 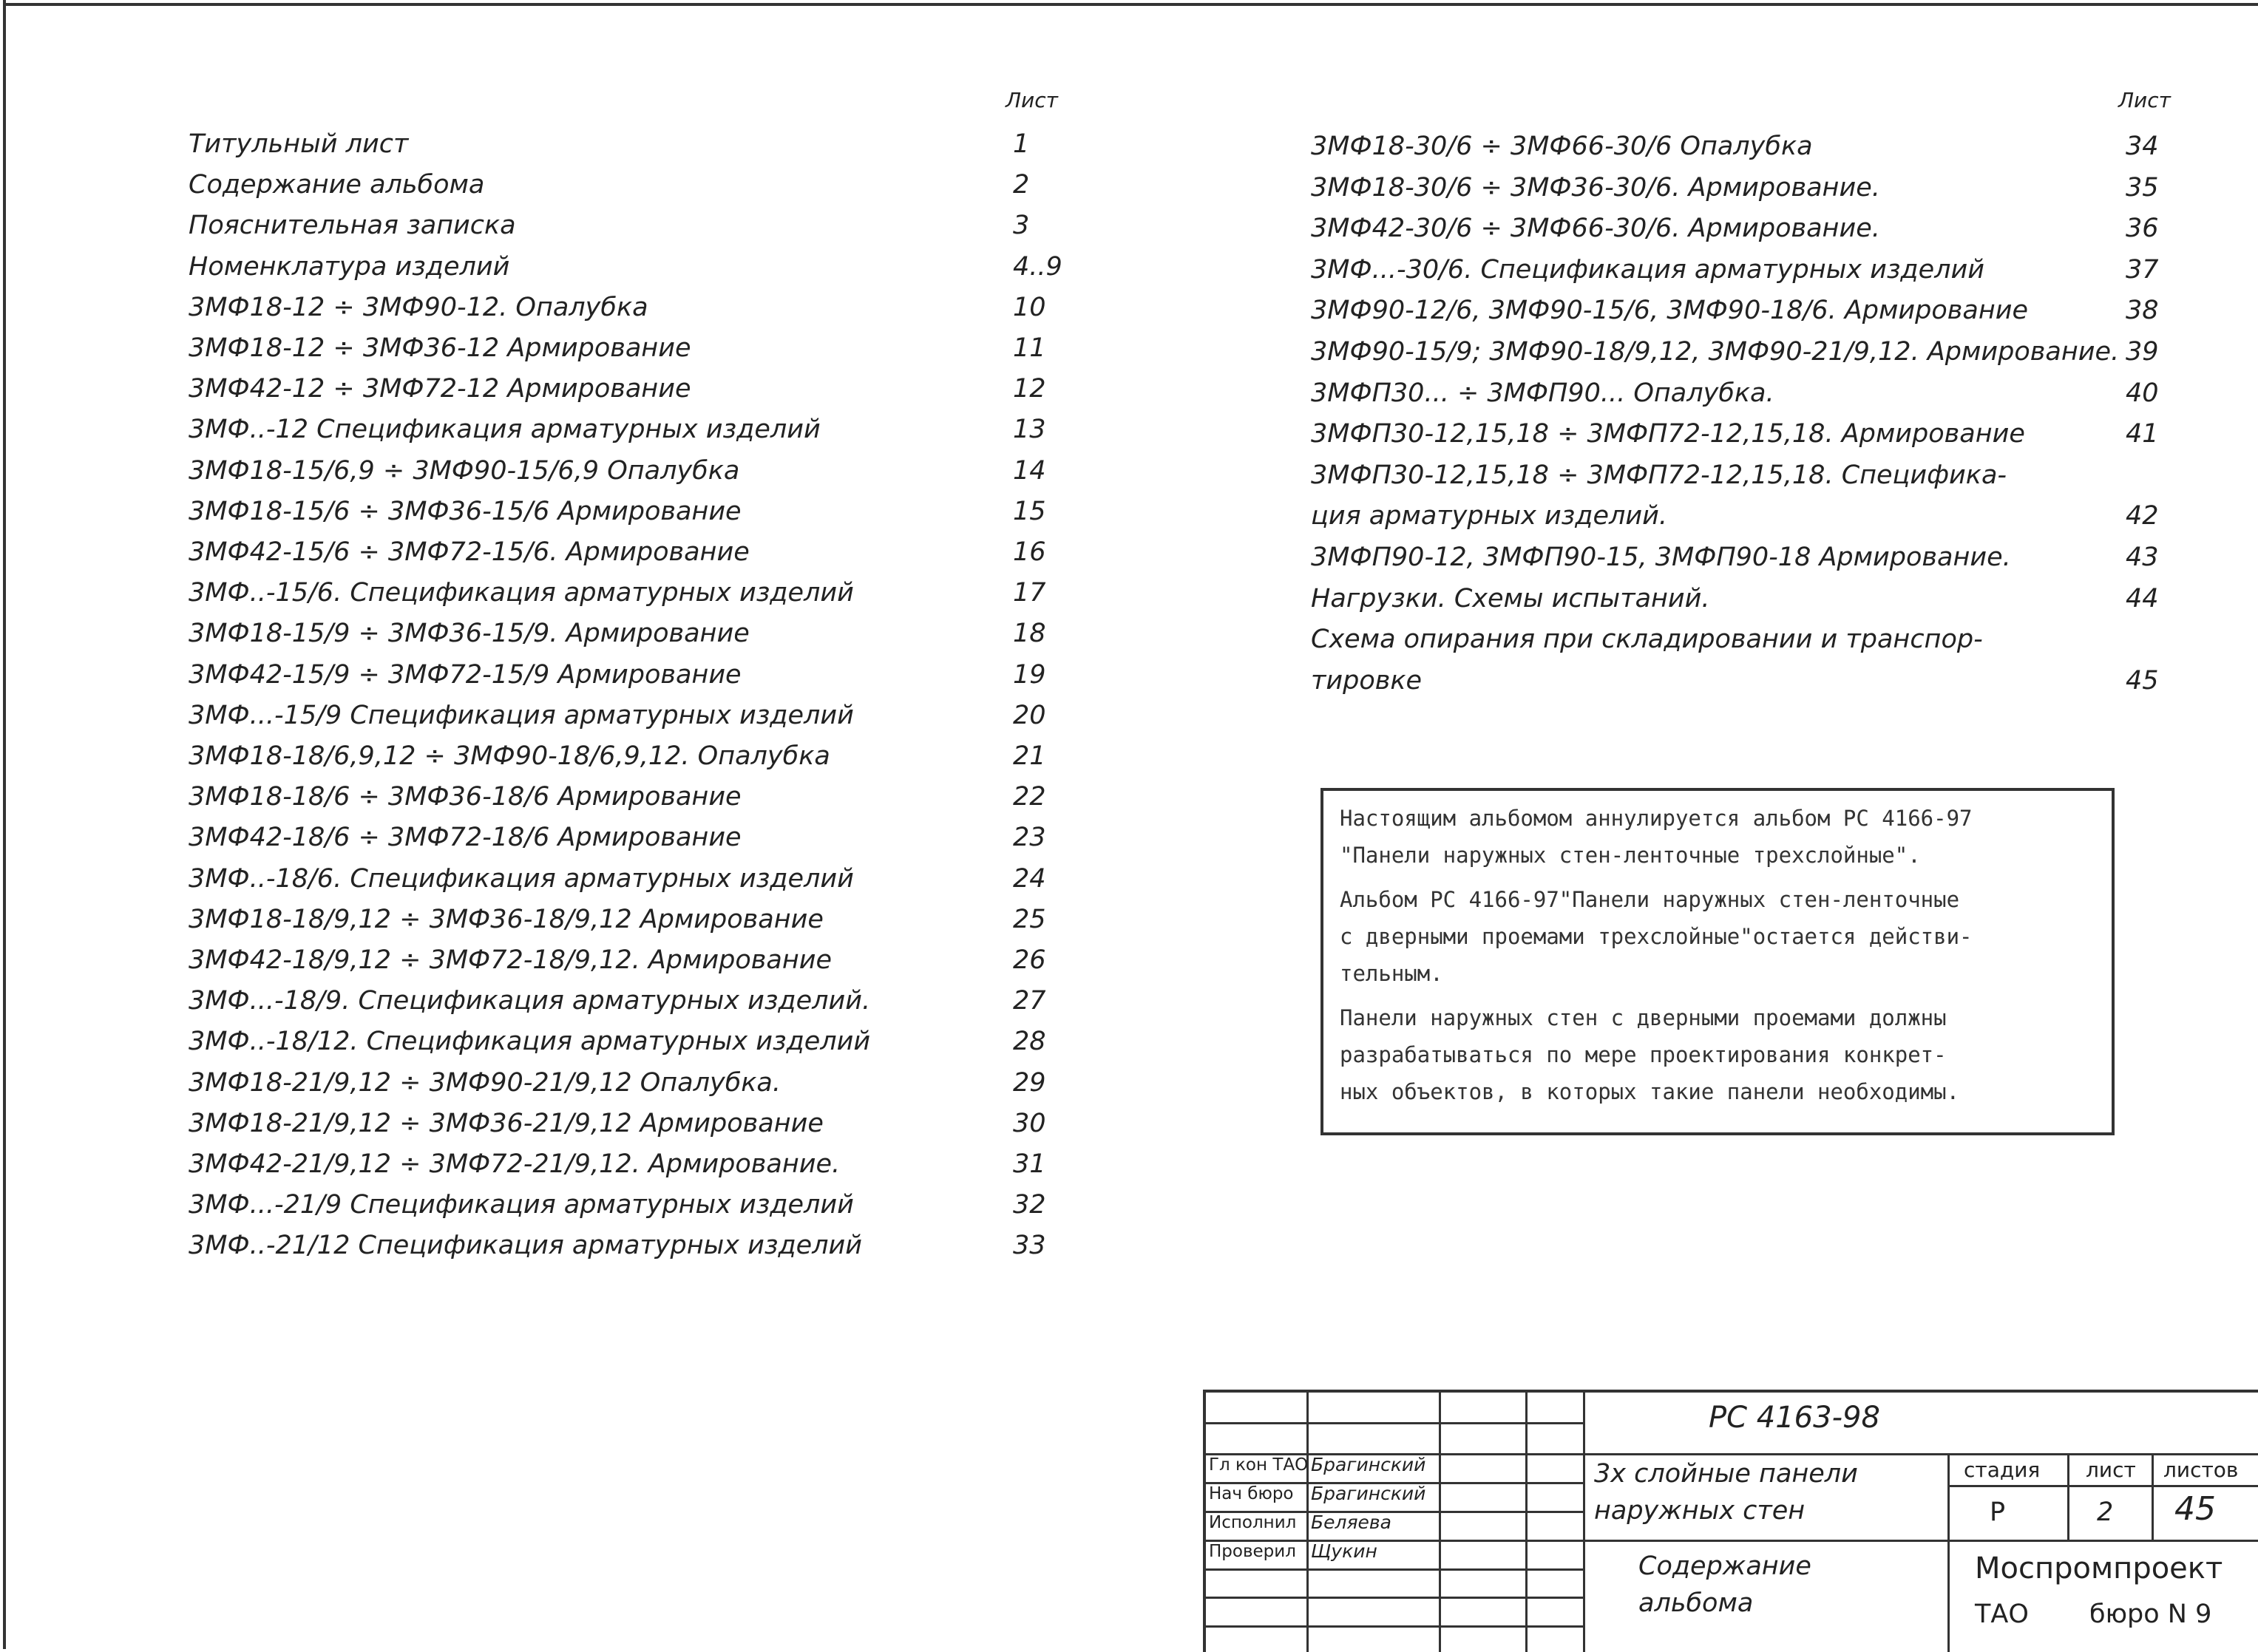 What do you see at coordinates (1595, 187) in the screenshot?
I see `entry-text: 3МФ18-30/6 ÷ 3МФ36-30/6. Армирование.` at bounding box center [1595, 187].